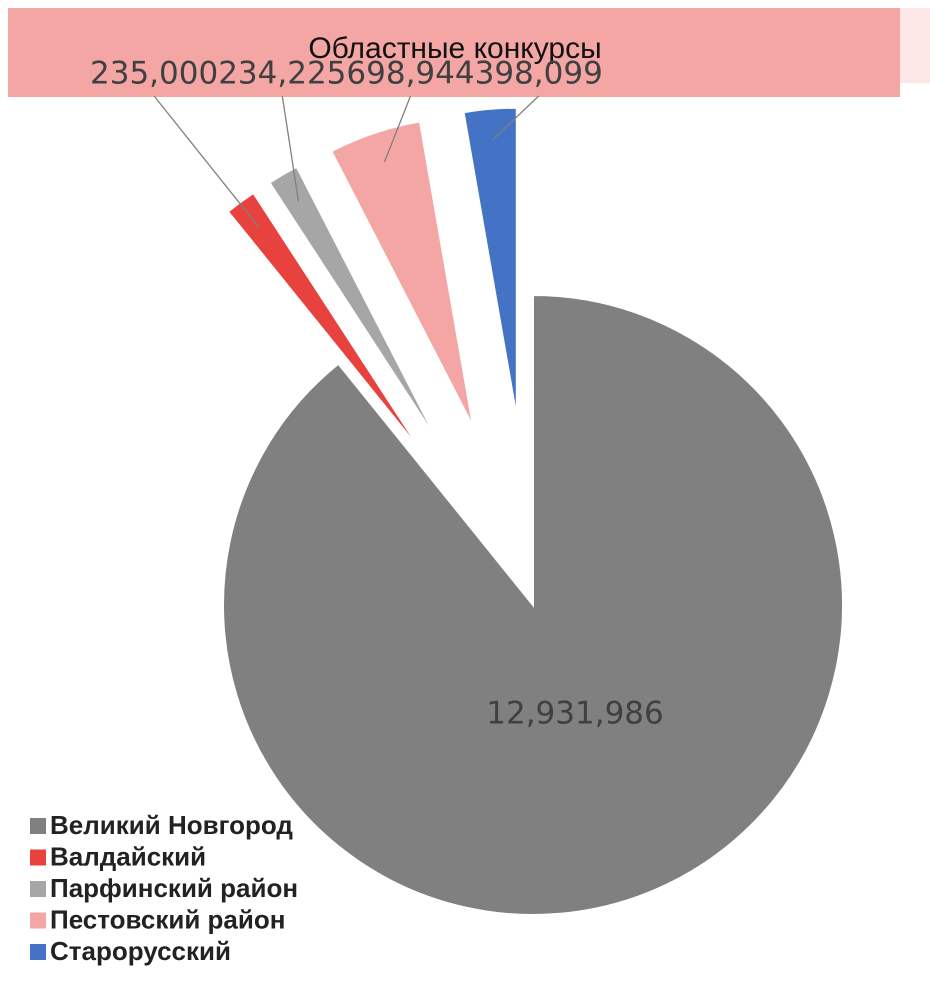  I want to click on chart-title: Областные конкурсы, so click(454, 48).